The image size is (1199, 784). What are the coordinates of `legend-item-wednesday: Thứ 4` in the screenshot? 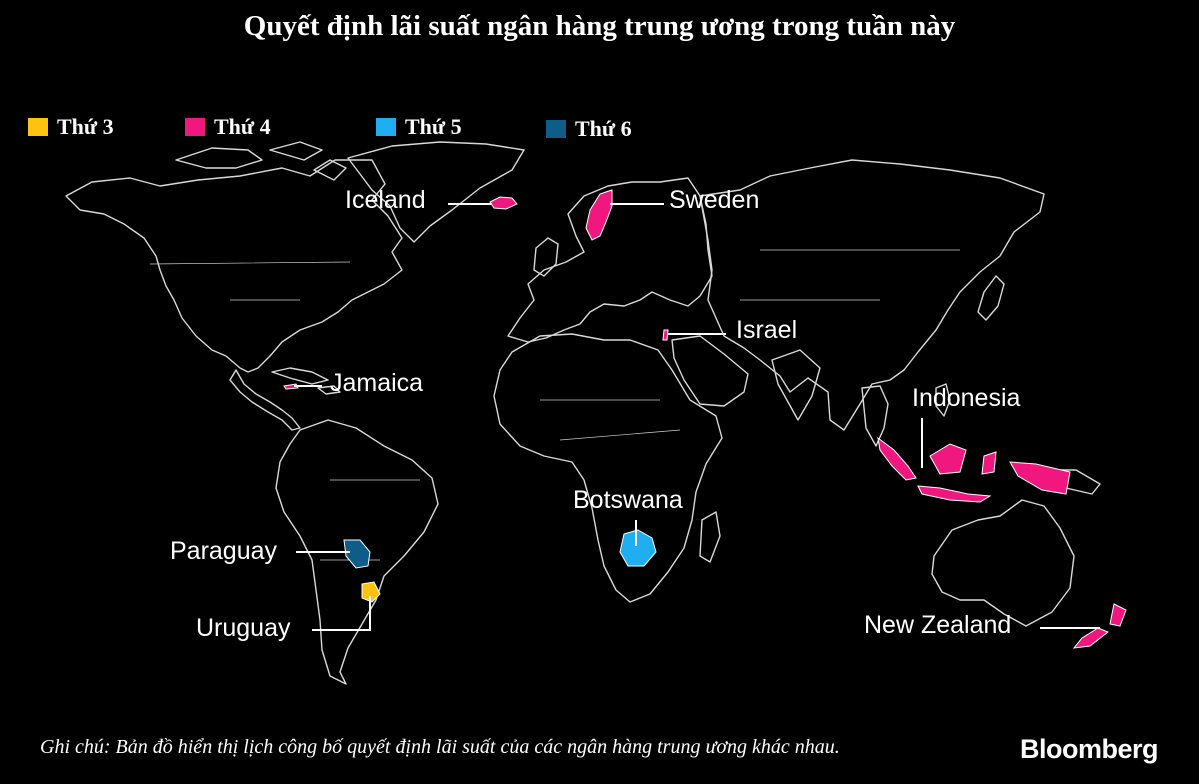 It's located at (228, 127).